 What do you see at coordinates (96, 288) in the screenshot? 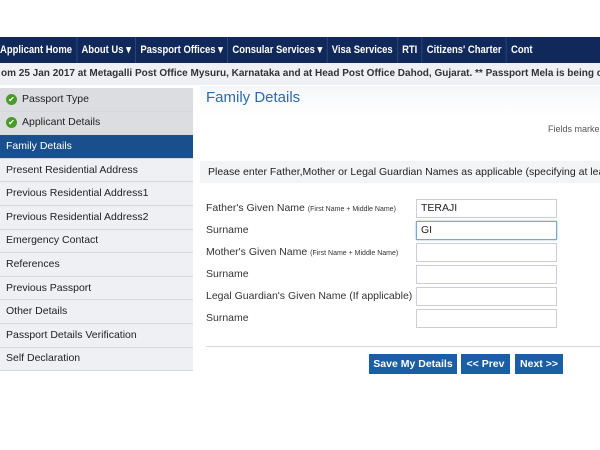
I see `sidebar-item: Previous Passport` at bounding box center [96, 288].